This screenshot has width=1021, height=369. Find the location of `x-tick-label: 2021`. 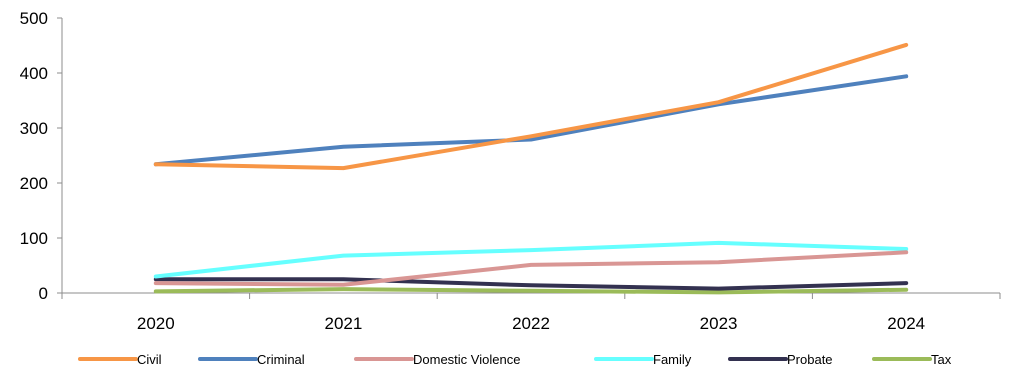

x-tick-label: 2021 is located at coordinates (343, 323).